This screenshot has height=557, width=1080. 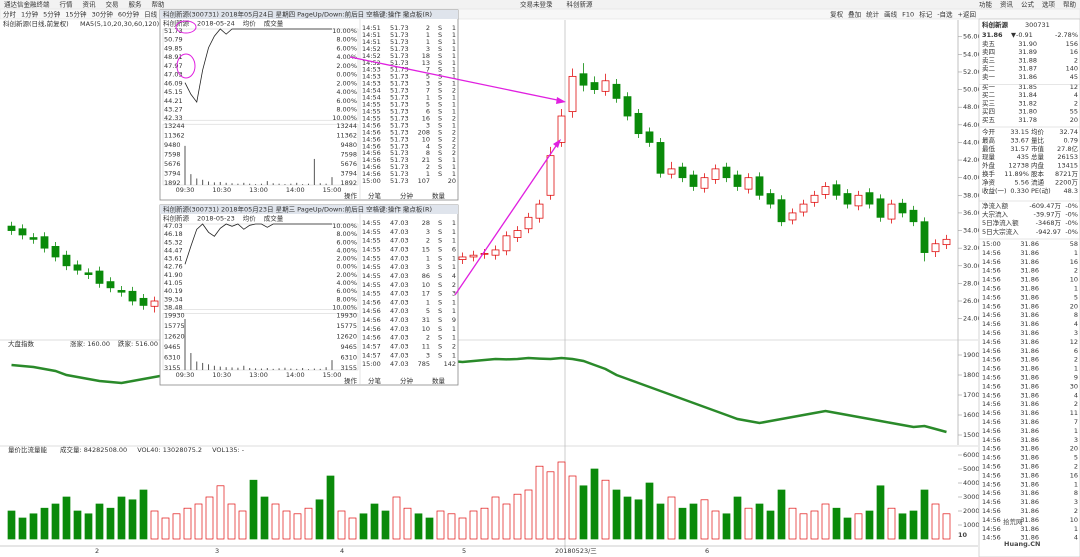 I want to click on stat-label: 市值, so click(x=1038, y=148).